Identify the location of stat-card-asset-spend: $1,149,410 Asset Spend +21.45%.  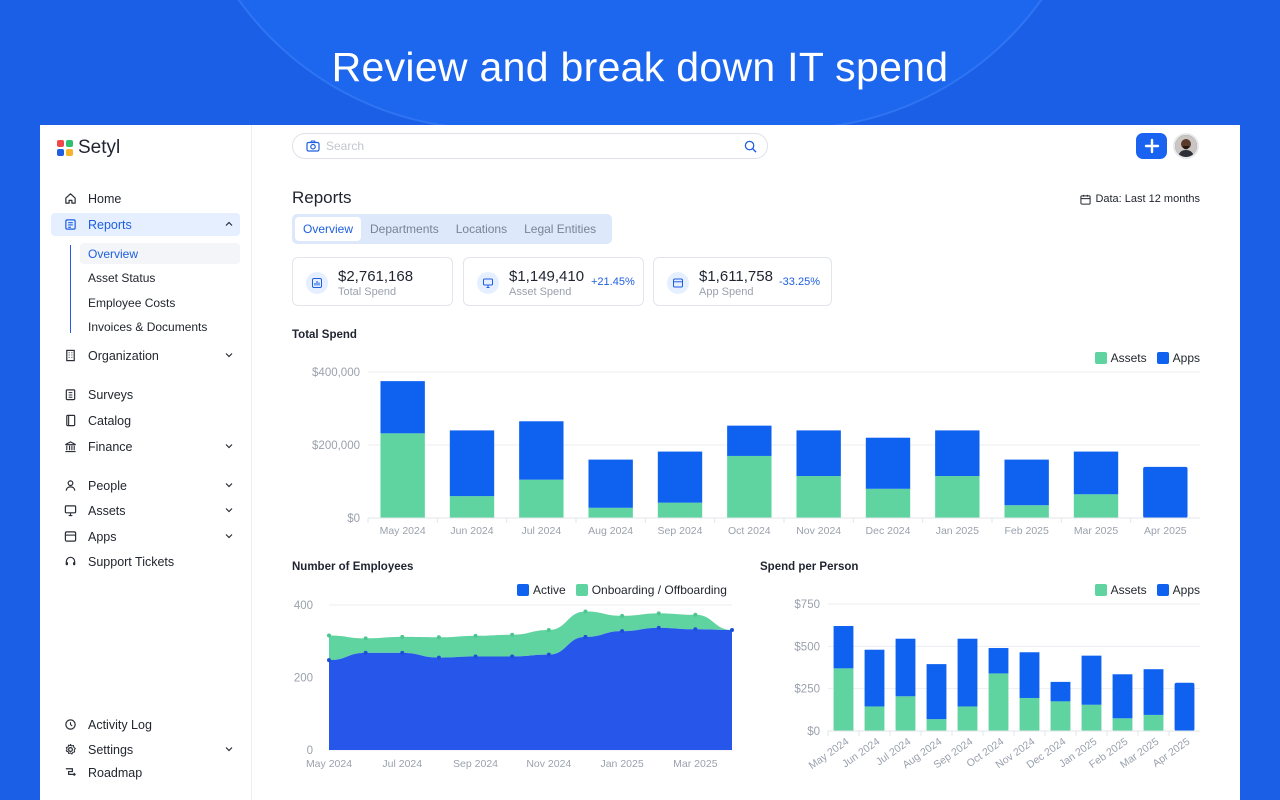
(553, 281).